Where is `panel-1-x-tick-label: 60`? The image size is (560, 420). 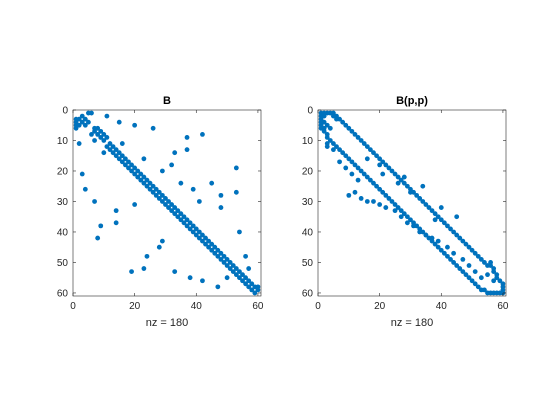 panel-1-x-tick-label: 60 is located at coordinates (258, 306).